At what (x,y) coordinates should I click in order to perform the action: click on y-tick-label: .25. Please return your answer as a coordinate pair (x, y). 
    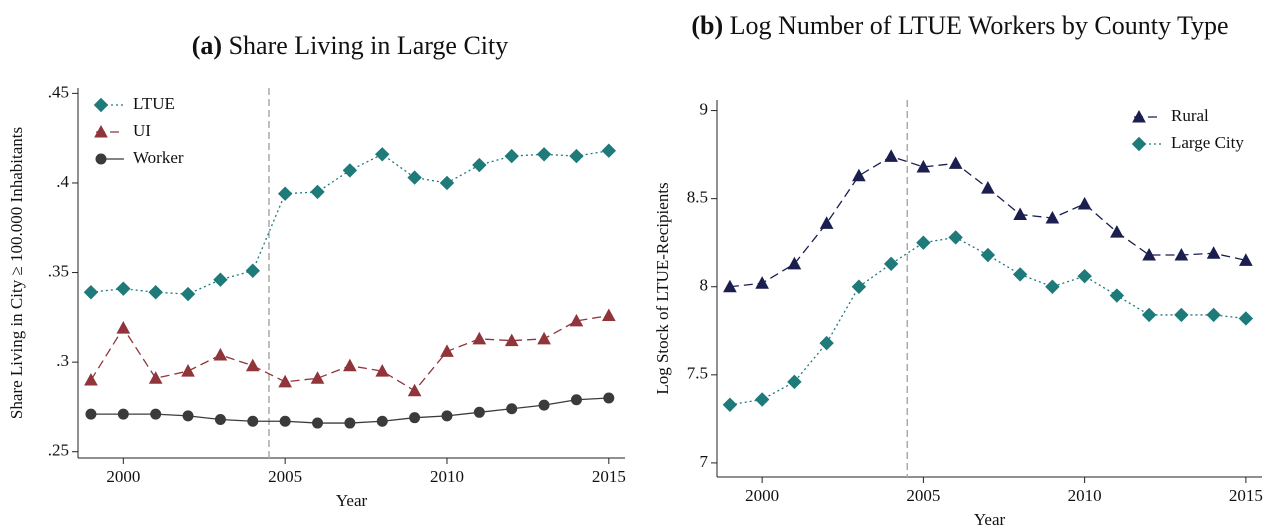
    Looking at the image, I should click on (58, 450).